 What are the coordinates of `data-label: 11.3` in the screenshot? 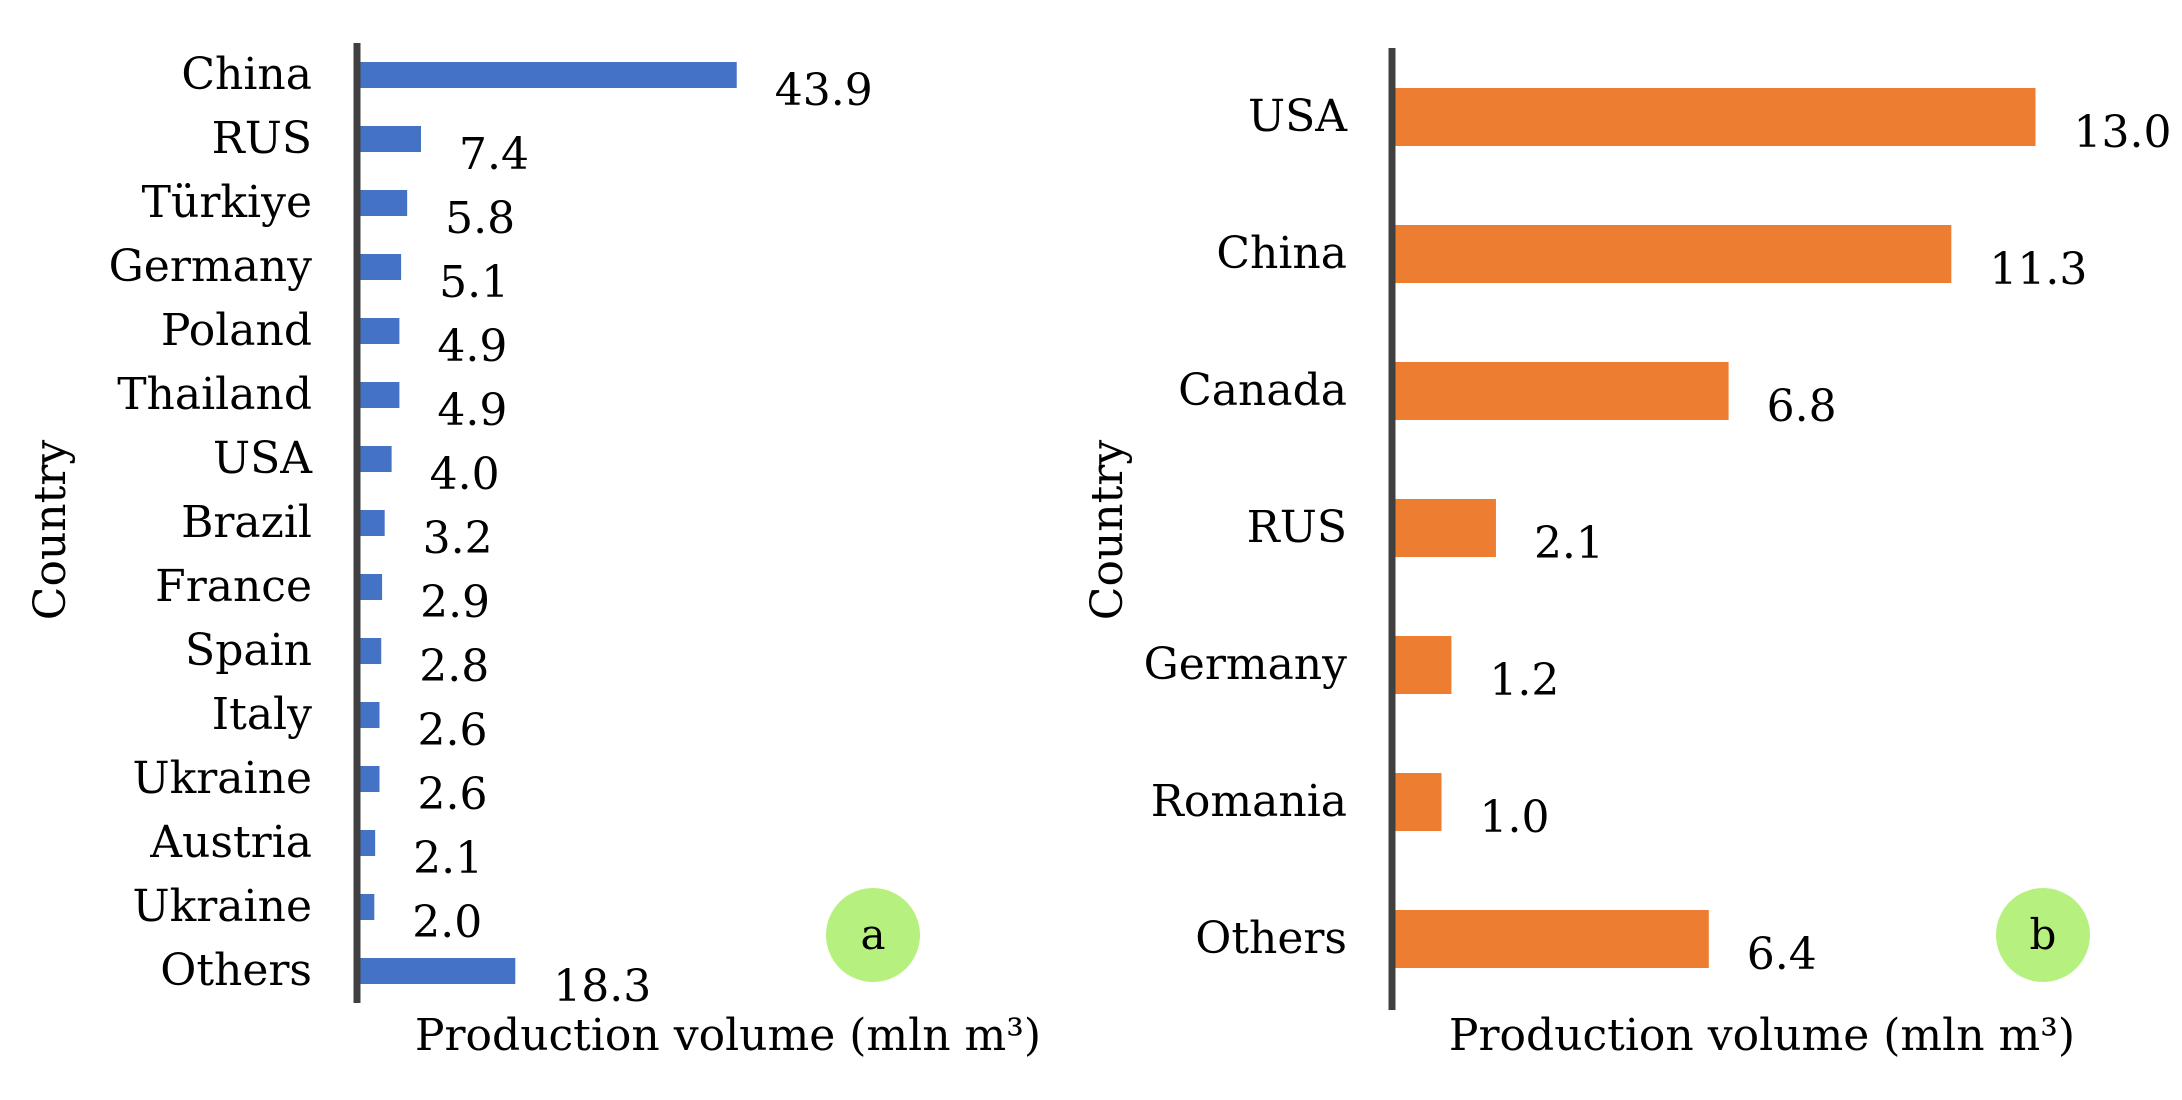 It's located at (2038, 269).